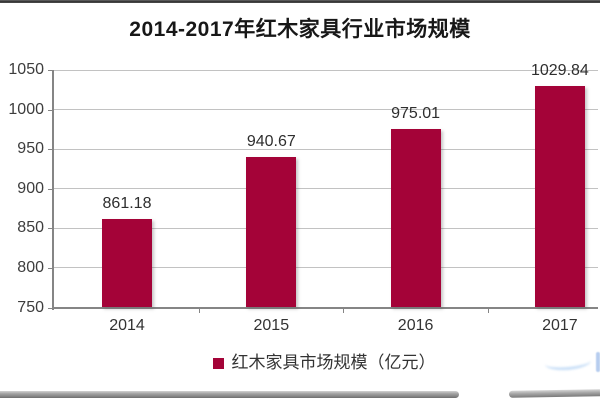 The height and width of the screenshot is (400, 600). What do you see at coordinates (26, 69) in the screenshot?
I see `y-axis-label-1050: 1050` at bounding box center [26, 69].